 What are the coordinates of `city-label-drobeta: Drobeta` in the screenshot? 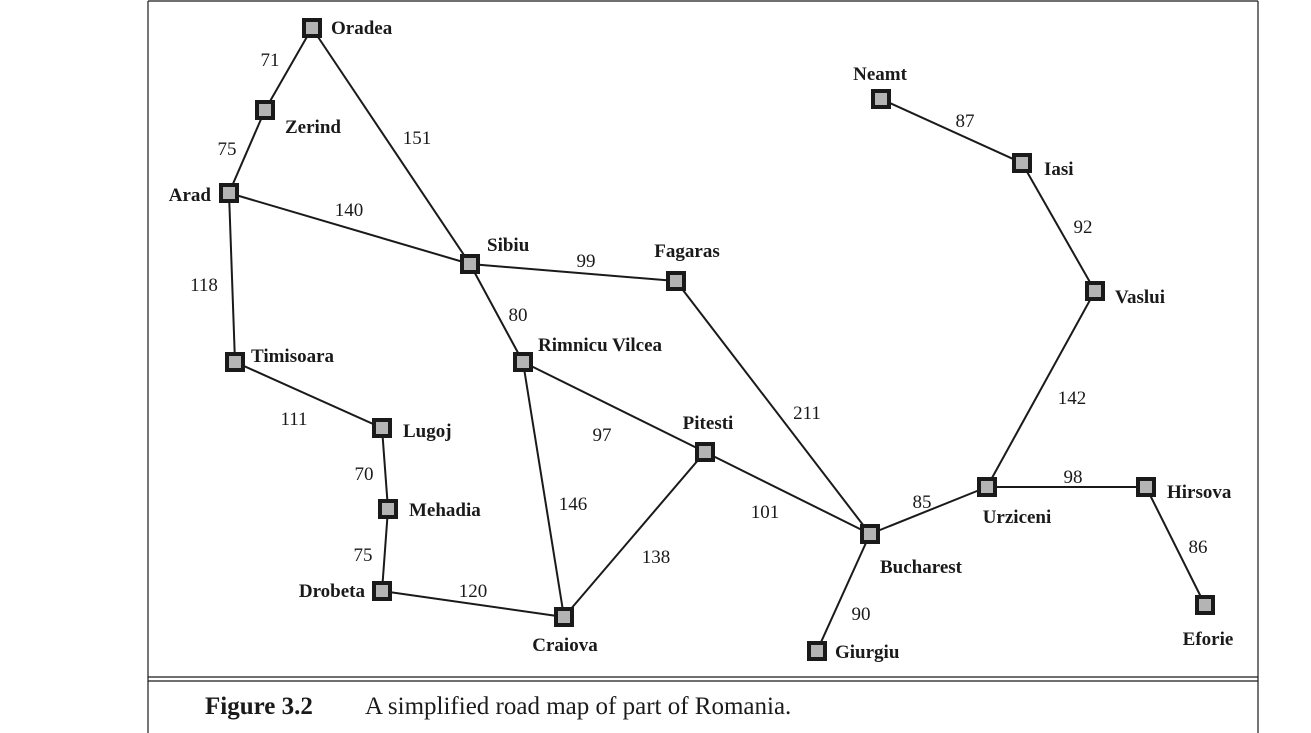 It's located at (332, 591).